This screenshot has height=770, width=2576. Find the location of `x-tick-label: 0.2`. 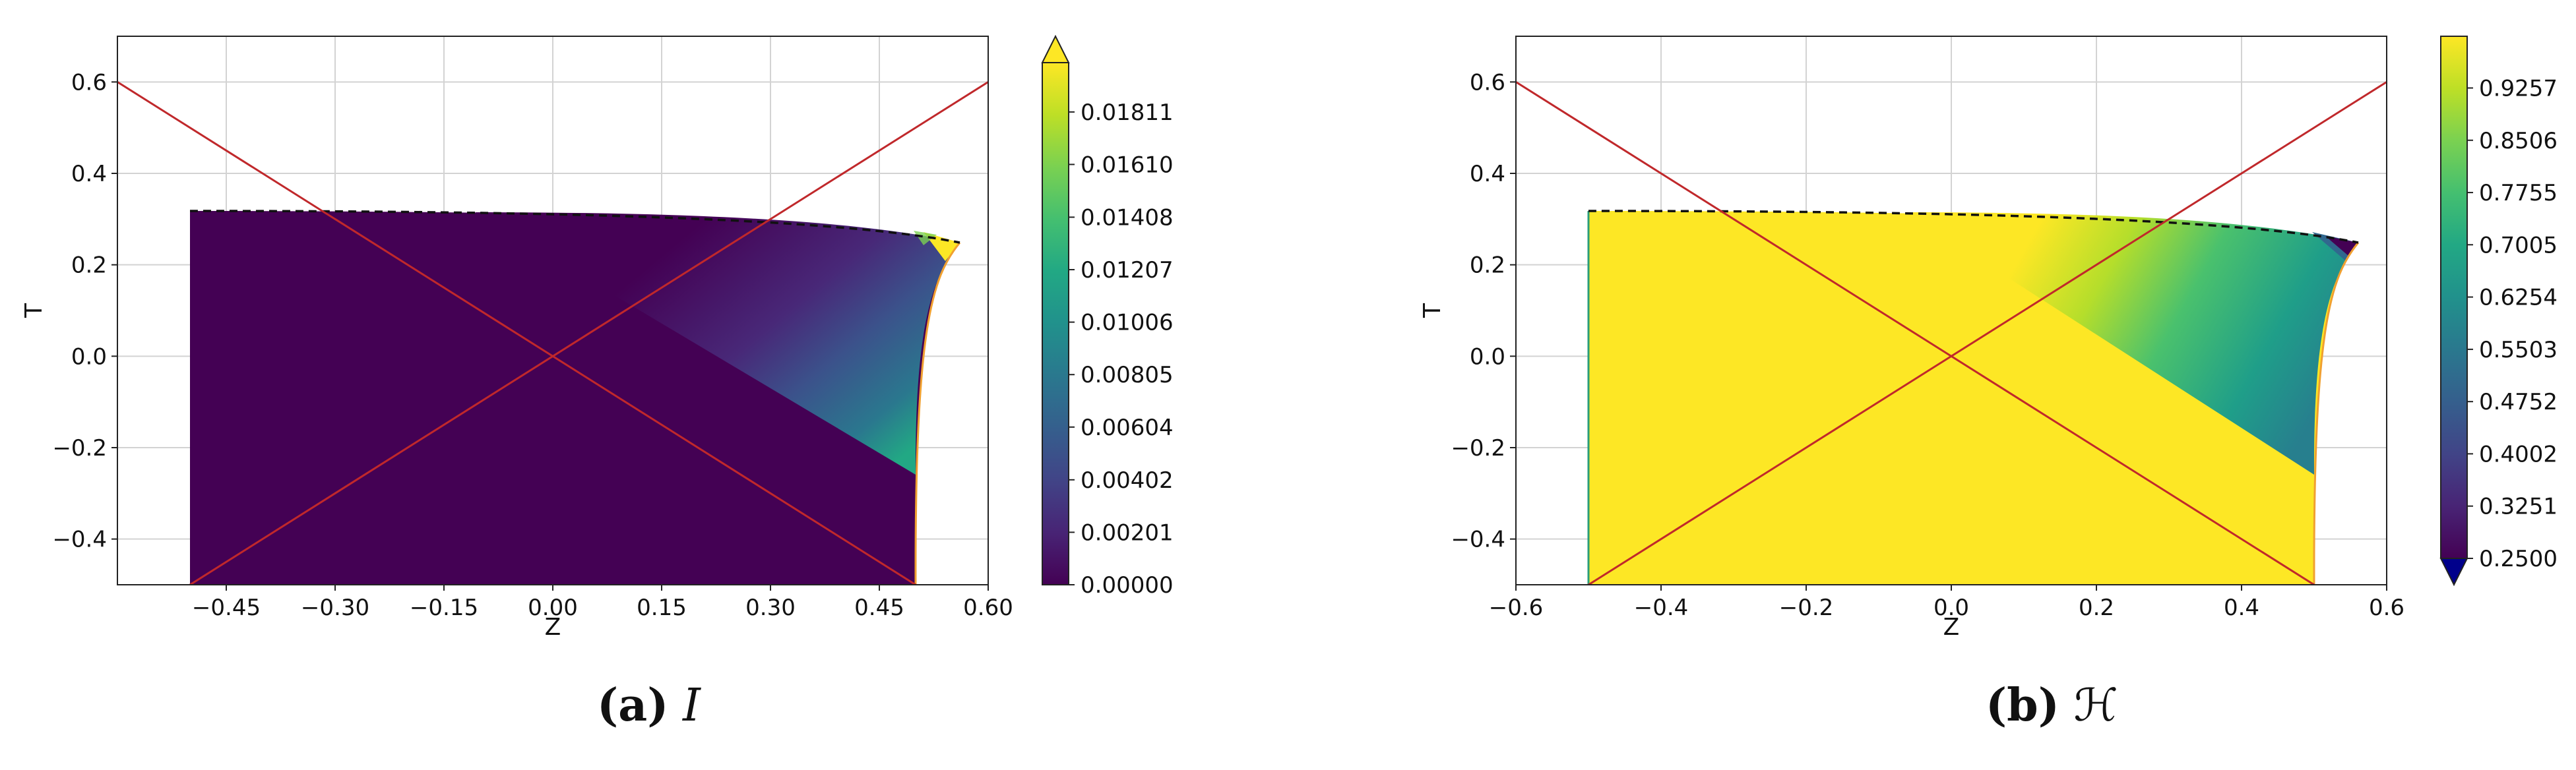

x-tick-label: 0.2 is located at coordinates (2096, 608).